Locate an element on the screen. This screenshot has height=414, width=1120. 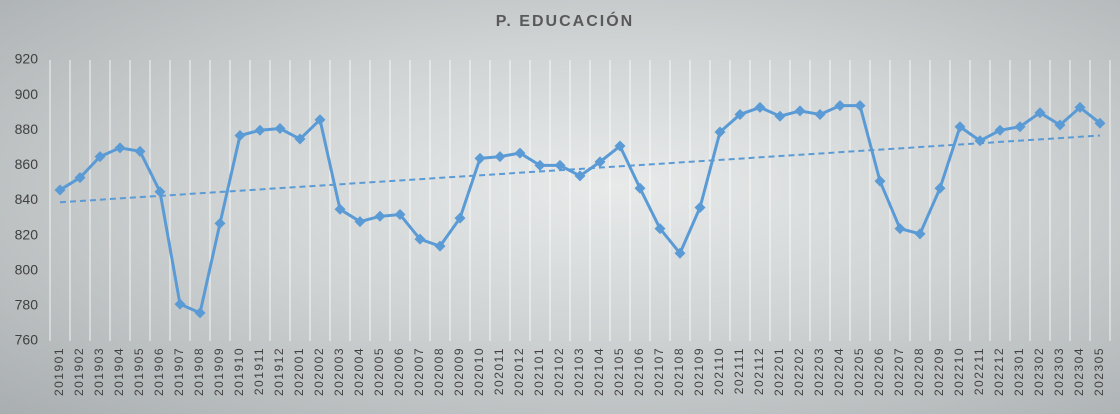
x-tick-label: 201906 is located at coordinates (159, 371).